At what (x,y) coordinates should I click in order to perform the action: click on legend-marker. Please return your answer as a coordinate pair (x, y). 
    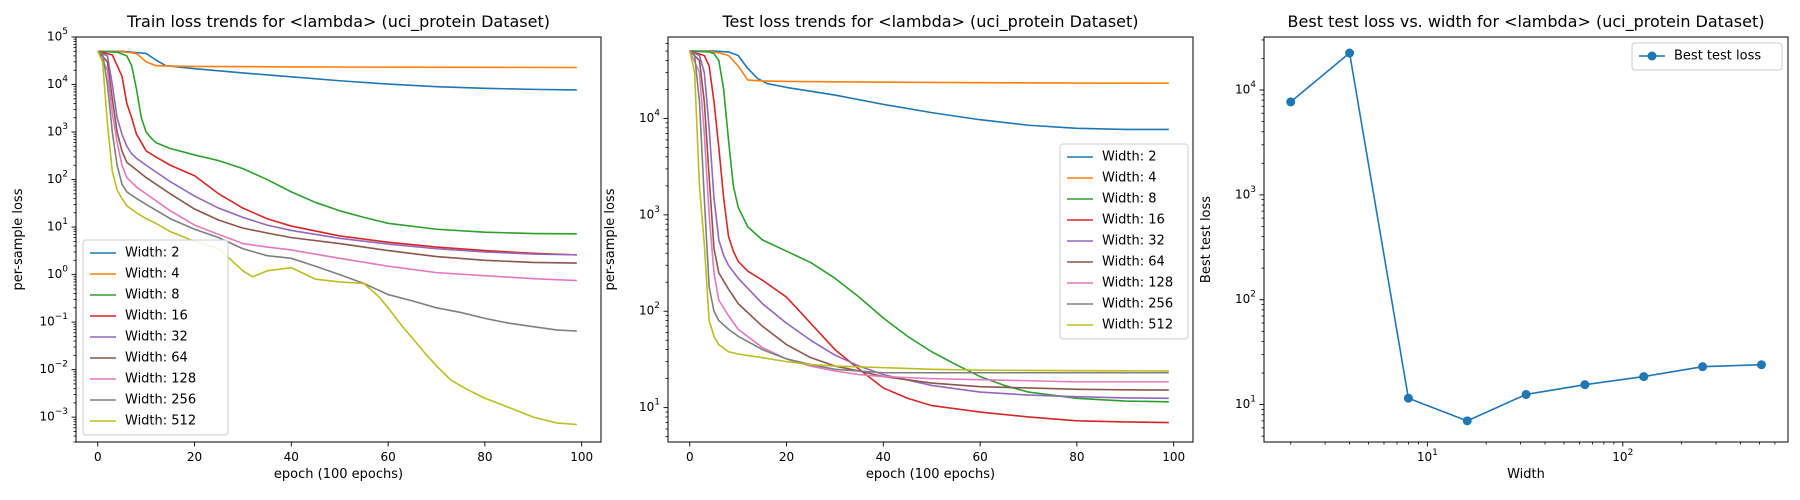
    Looking at the image, I should click on (1652, 56).